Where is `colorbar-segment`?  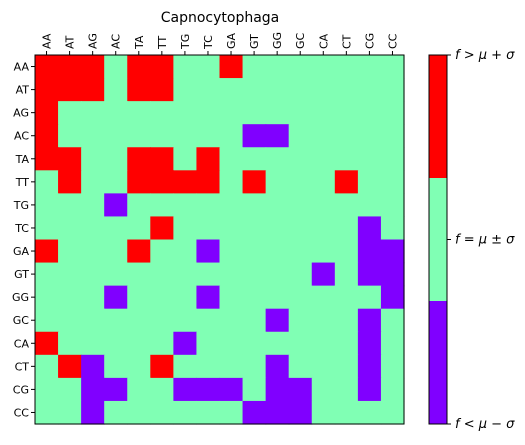
colorbar-segment is located at coordinates (438, 117).